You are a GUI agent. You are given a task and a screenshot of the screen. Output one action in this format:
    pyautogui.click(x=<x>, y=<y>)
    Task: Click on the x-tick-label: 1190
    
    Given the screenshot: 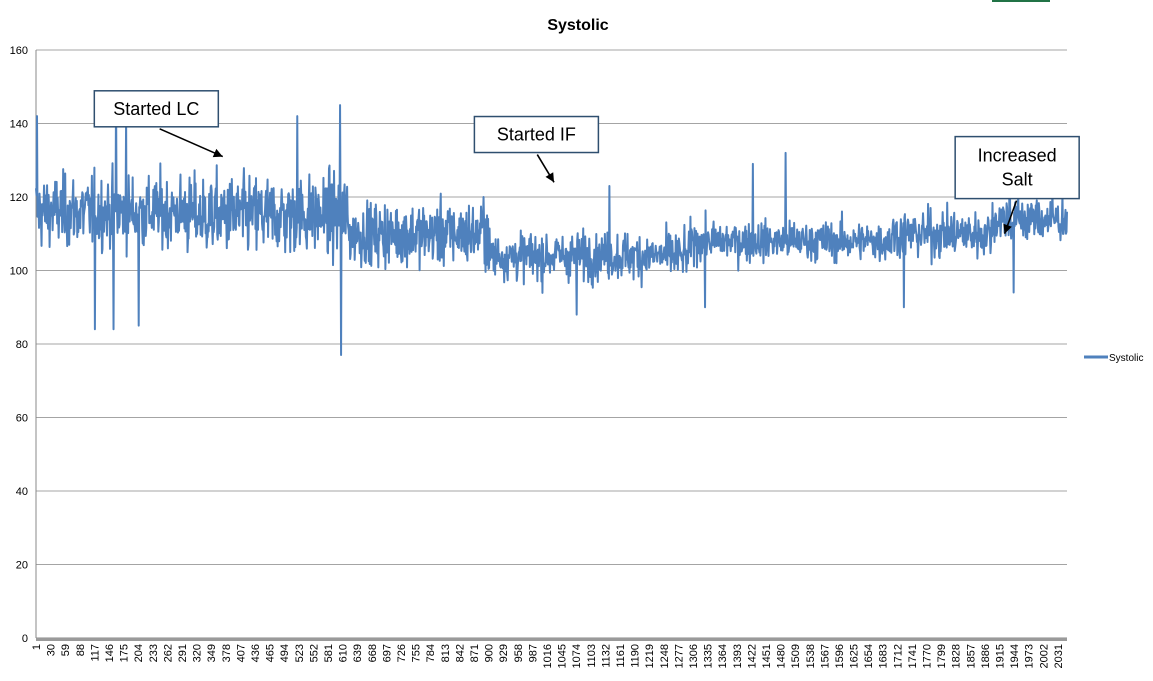 What is the action you would take?
    pyautogui.click(x=636, y=656)
    